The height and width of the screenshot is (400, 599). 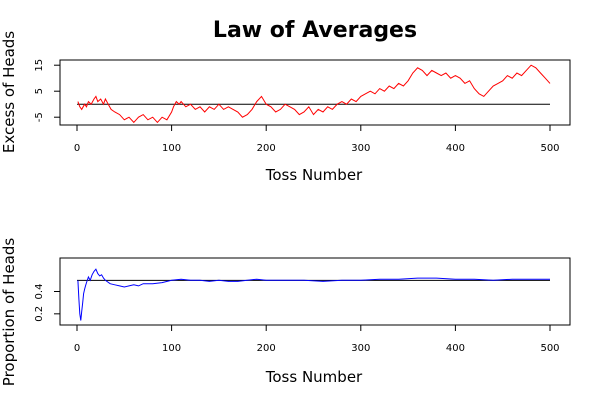 I want to click on x-axis-label-2: Toss Number, so click(x=314, y=377).